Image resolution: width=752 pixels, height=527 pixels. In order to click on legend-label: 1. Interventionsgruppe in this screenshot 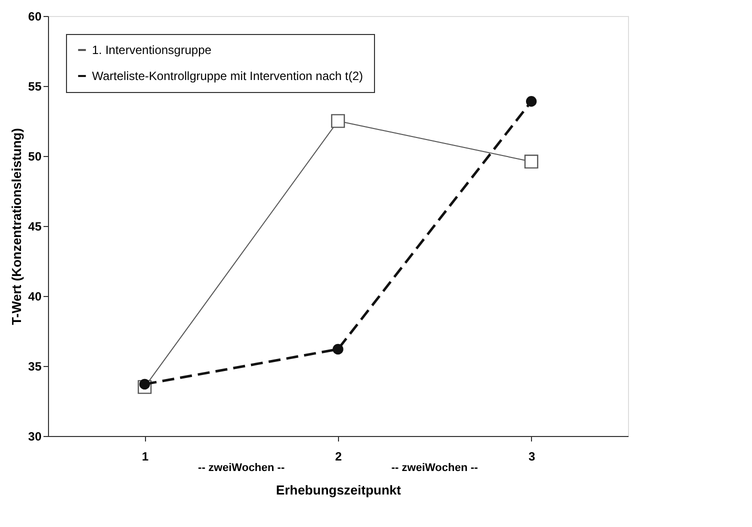, I will do `click(152, 50)`.